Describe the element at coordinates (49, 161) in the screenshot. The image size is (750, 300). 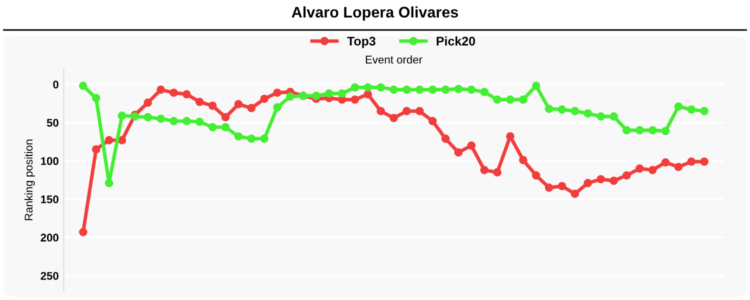
I see `y-tick-label: 100` at that location.